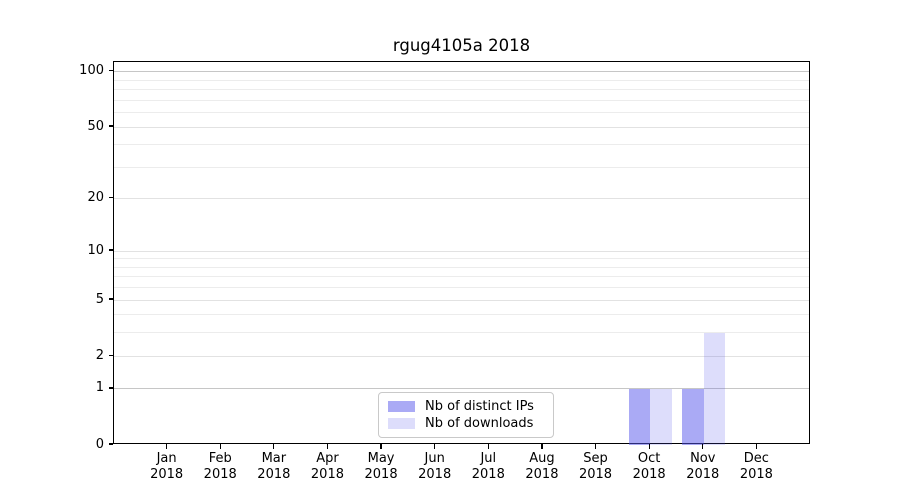  Describe the element at coordinates (95, 126) in the screenshot. I see `y-tick-label-50: 50` at that location.